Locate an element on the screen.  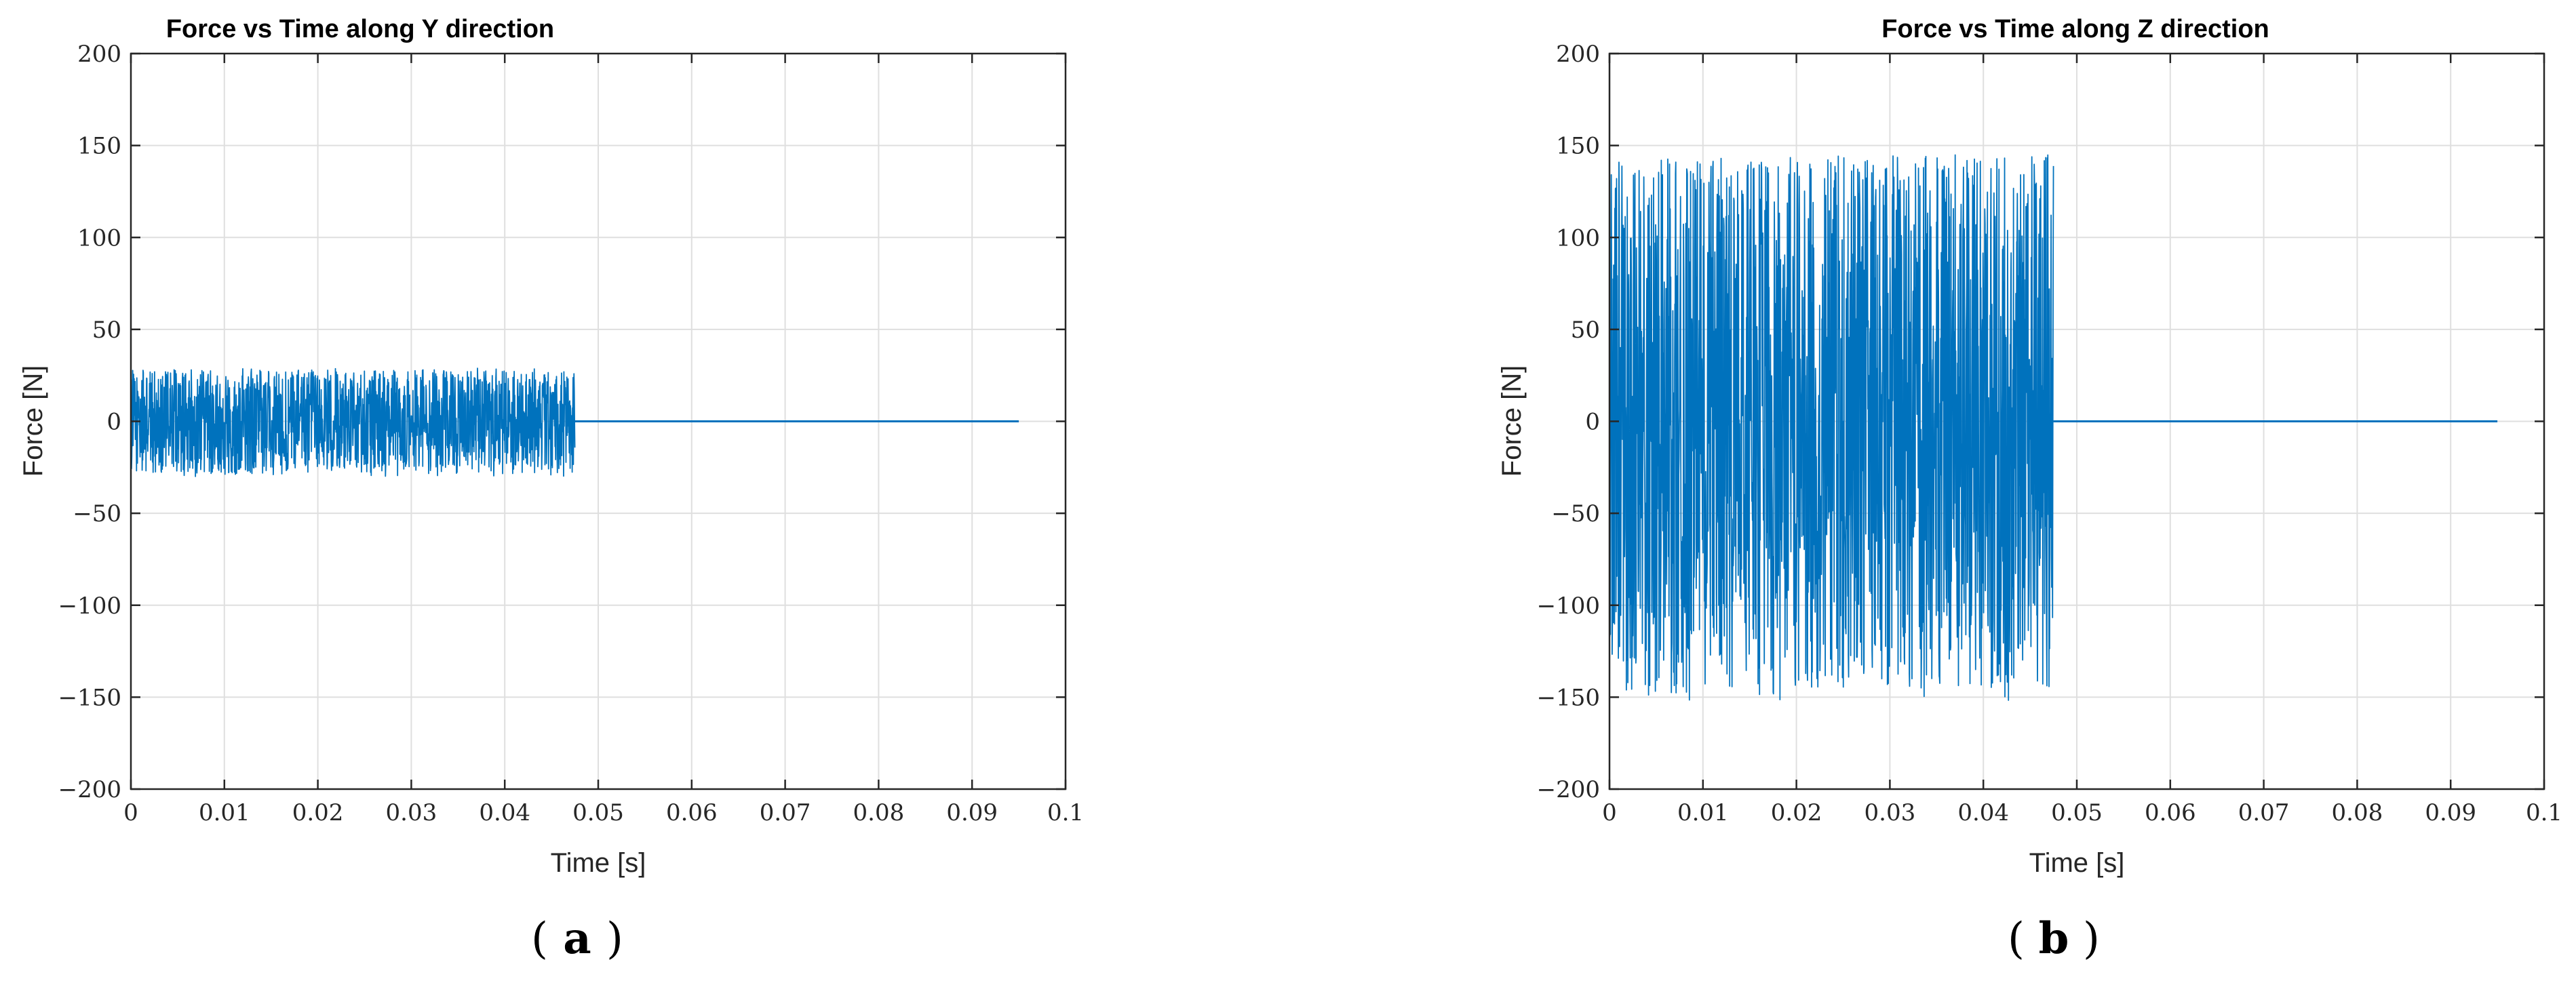
panel-caption: ( b ) is located at coordinates (2054, 938).